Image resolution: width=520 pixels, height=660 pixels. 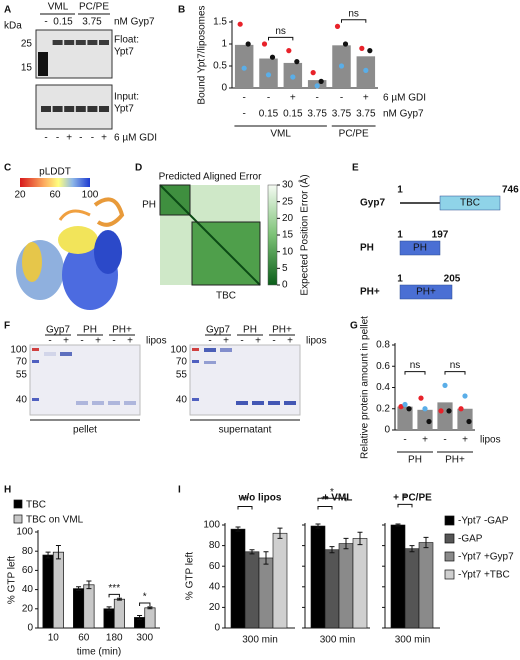 I want to click on ladder-band, so click(x=35, y=349).